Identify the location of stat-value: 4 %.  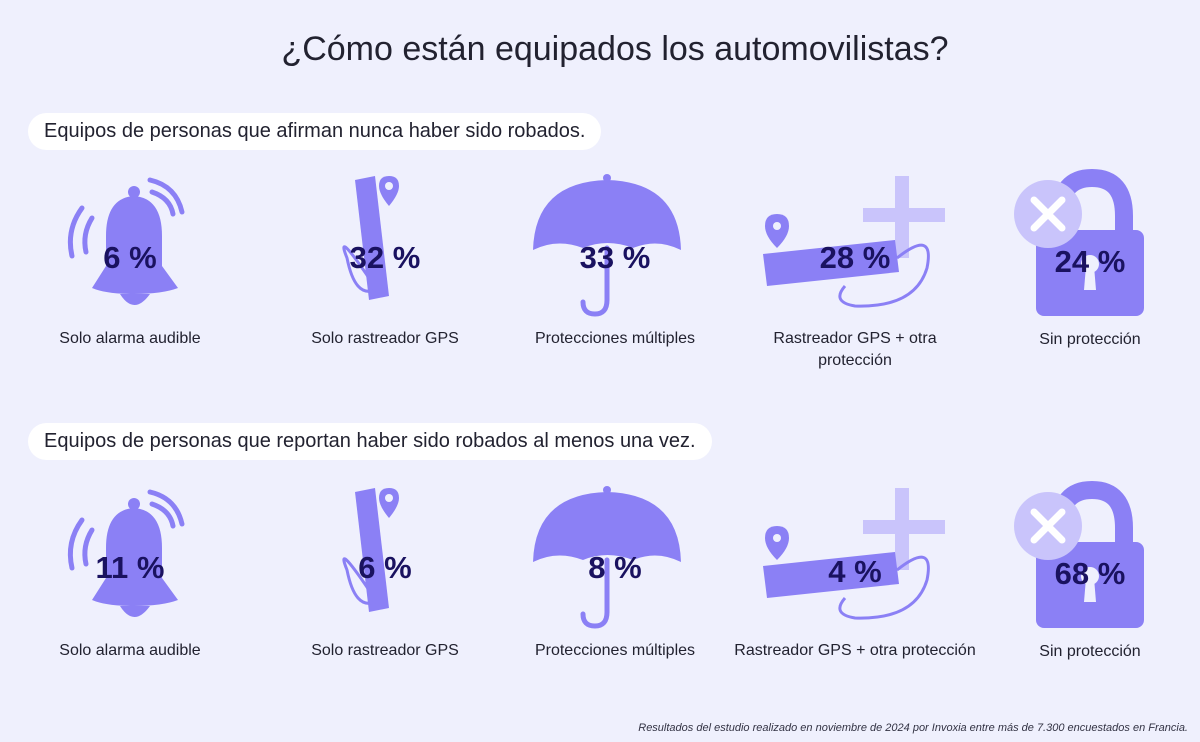
(855, 571).